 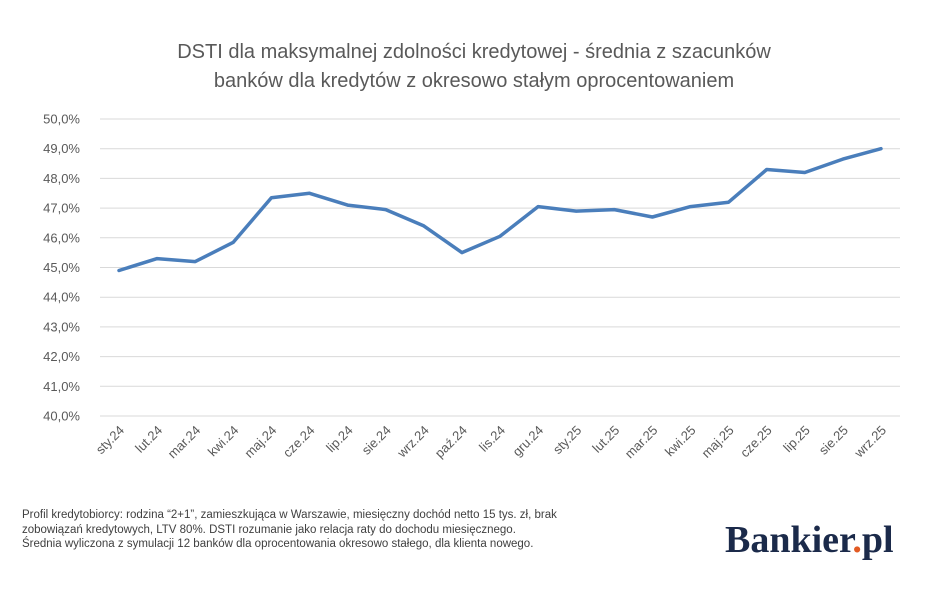 I want to click on logo-text: Bankier, so click(x=789, y=540).